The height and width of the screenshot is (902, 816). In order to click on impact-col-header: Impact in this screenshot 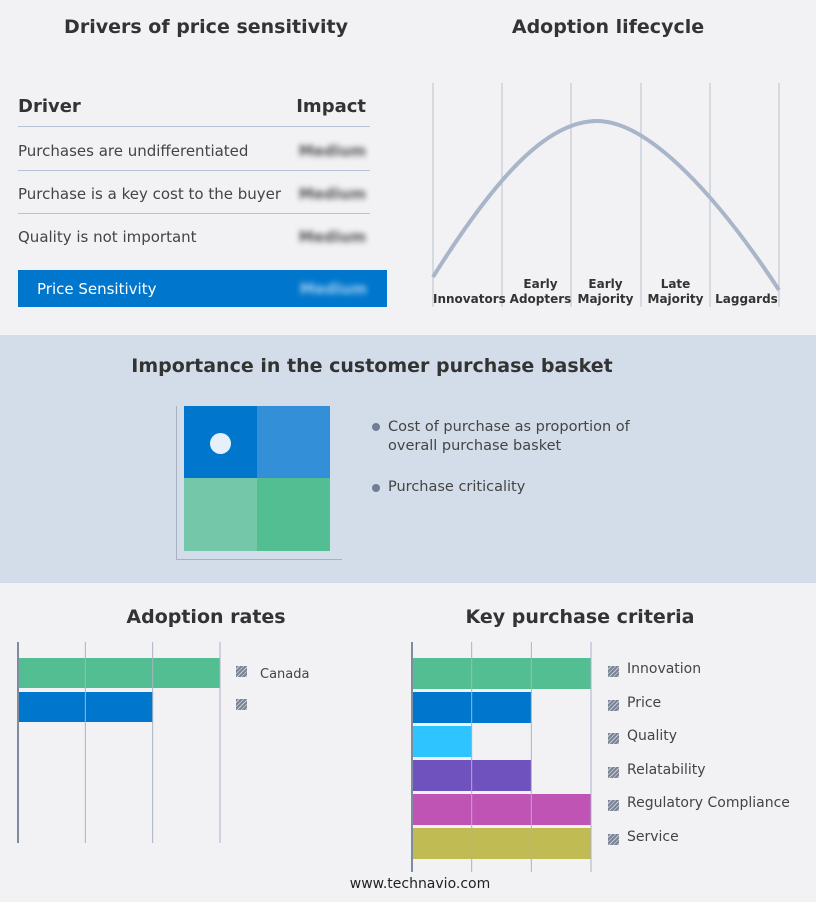, I will do `click(331, 106)`.